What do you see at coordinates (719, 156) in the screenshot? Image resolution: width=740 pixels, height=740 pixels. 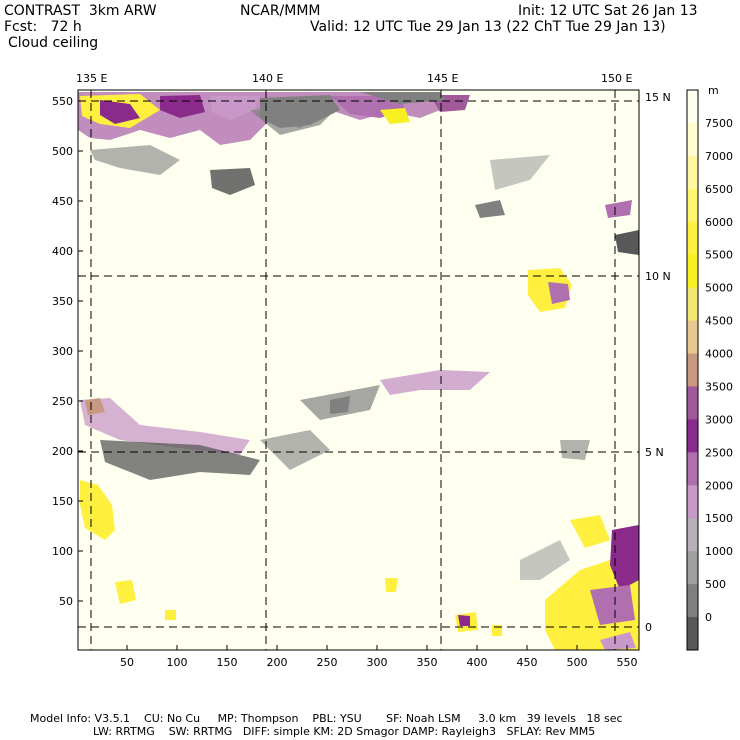 I see `colorbar-label: 7000` at bounding box center [719, 156].